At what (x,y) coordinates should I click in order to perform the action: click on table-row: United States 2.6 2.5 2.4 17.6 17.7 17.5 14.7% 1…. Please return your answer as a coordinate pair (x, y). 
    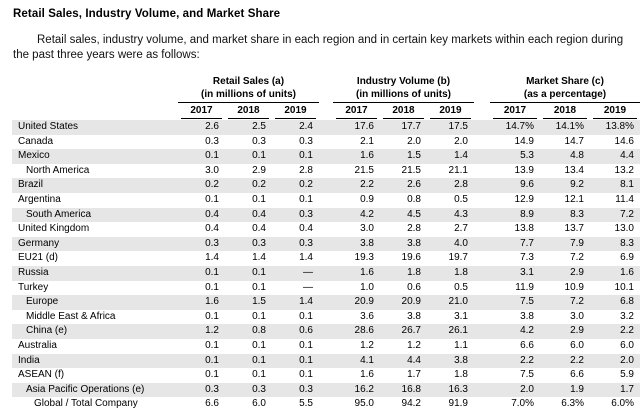
    Looking at the image, I should click on (326, 127).